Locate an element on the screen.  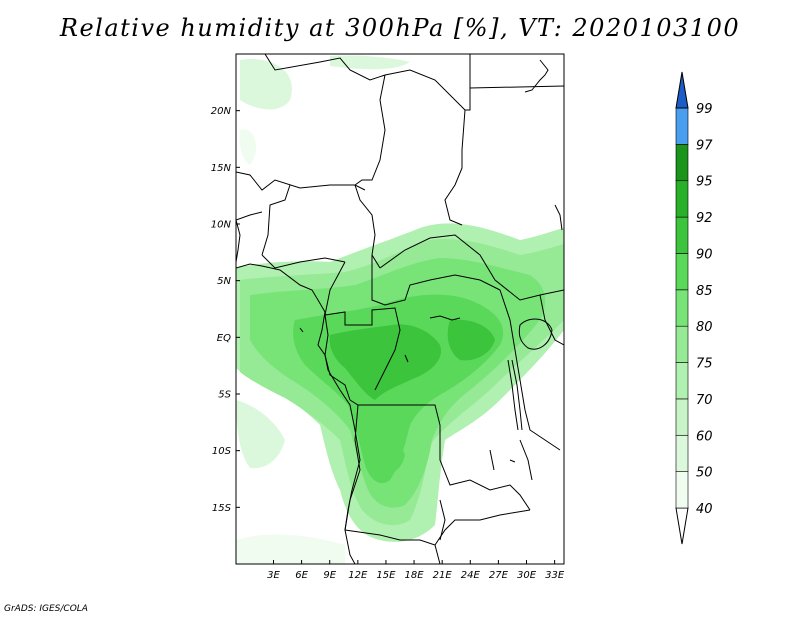
grads-credit: GrADS: IGES/COLA is located at coordinates (46, 609).